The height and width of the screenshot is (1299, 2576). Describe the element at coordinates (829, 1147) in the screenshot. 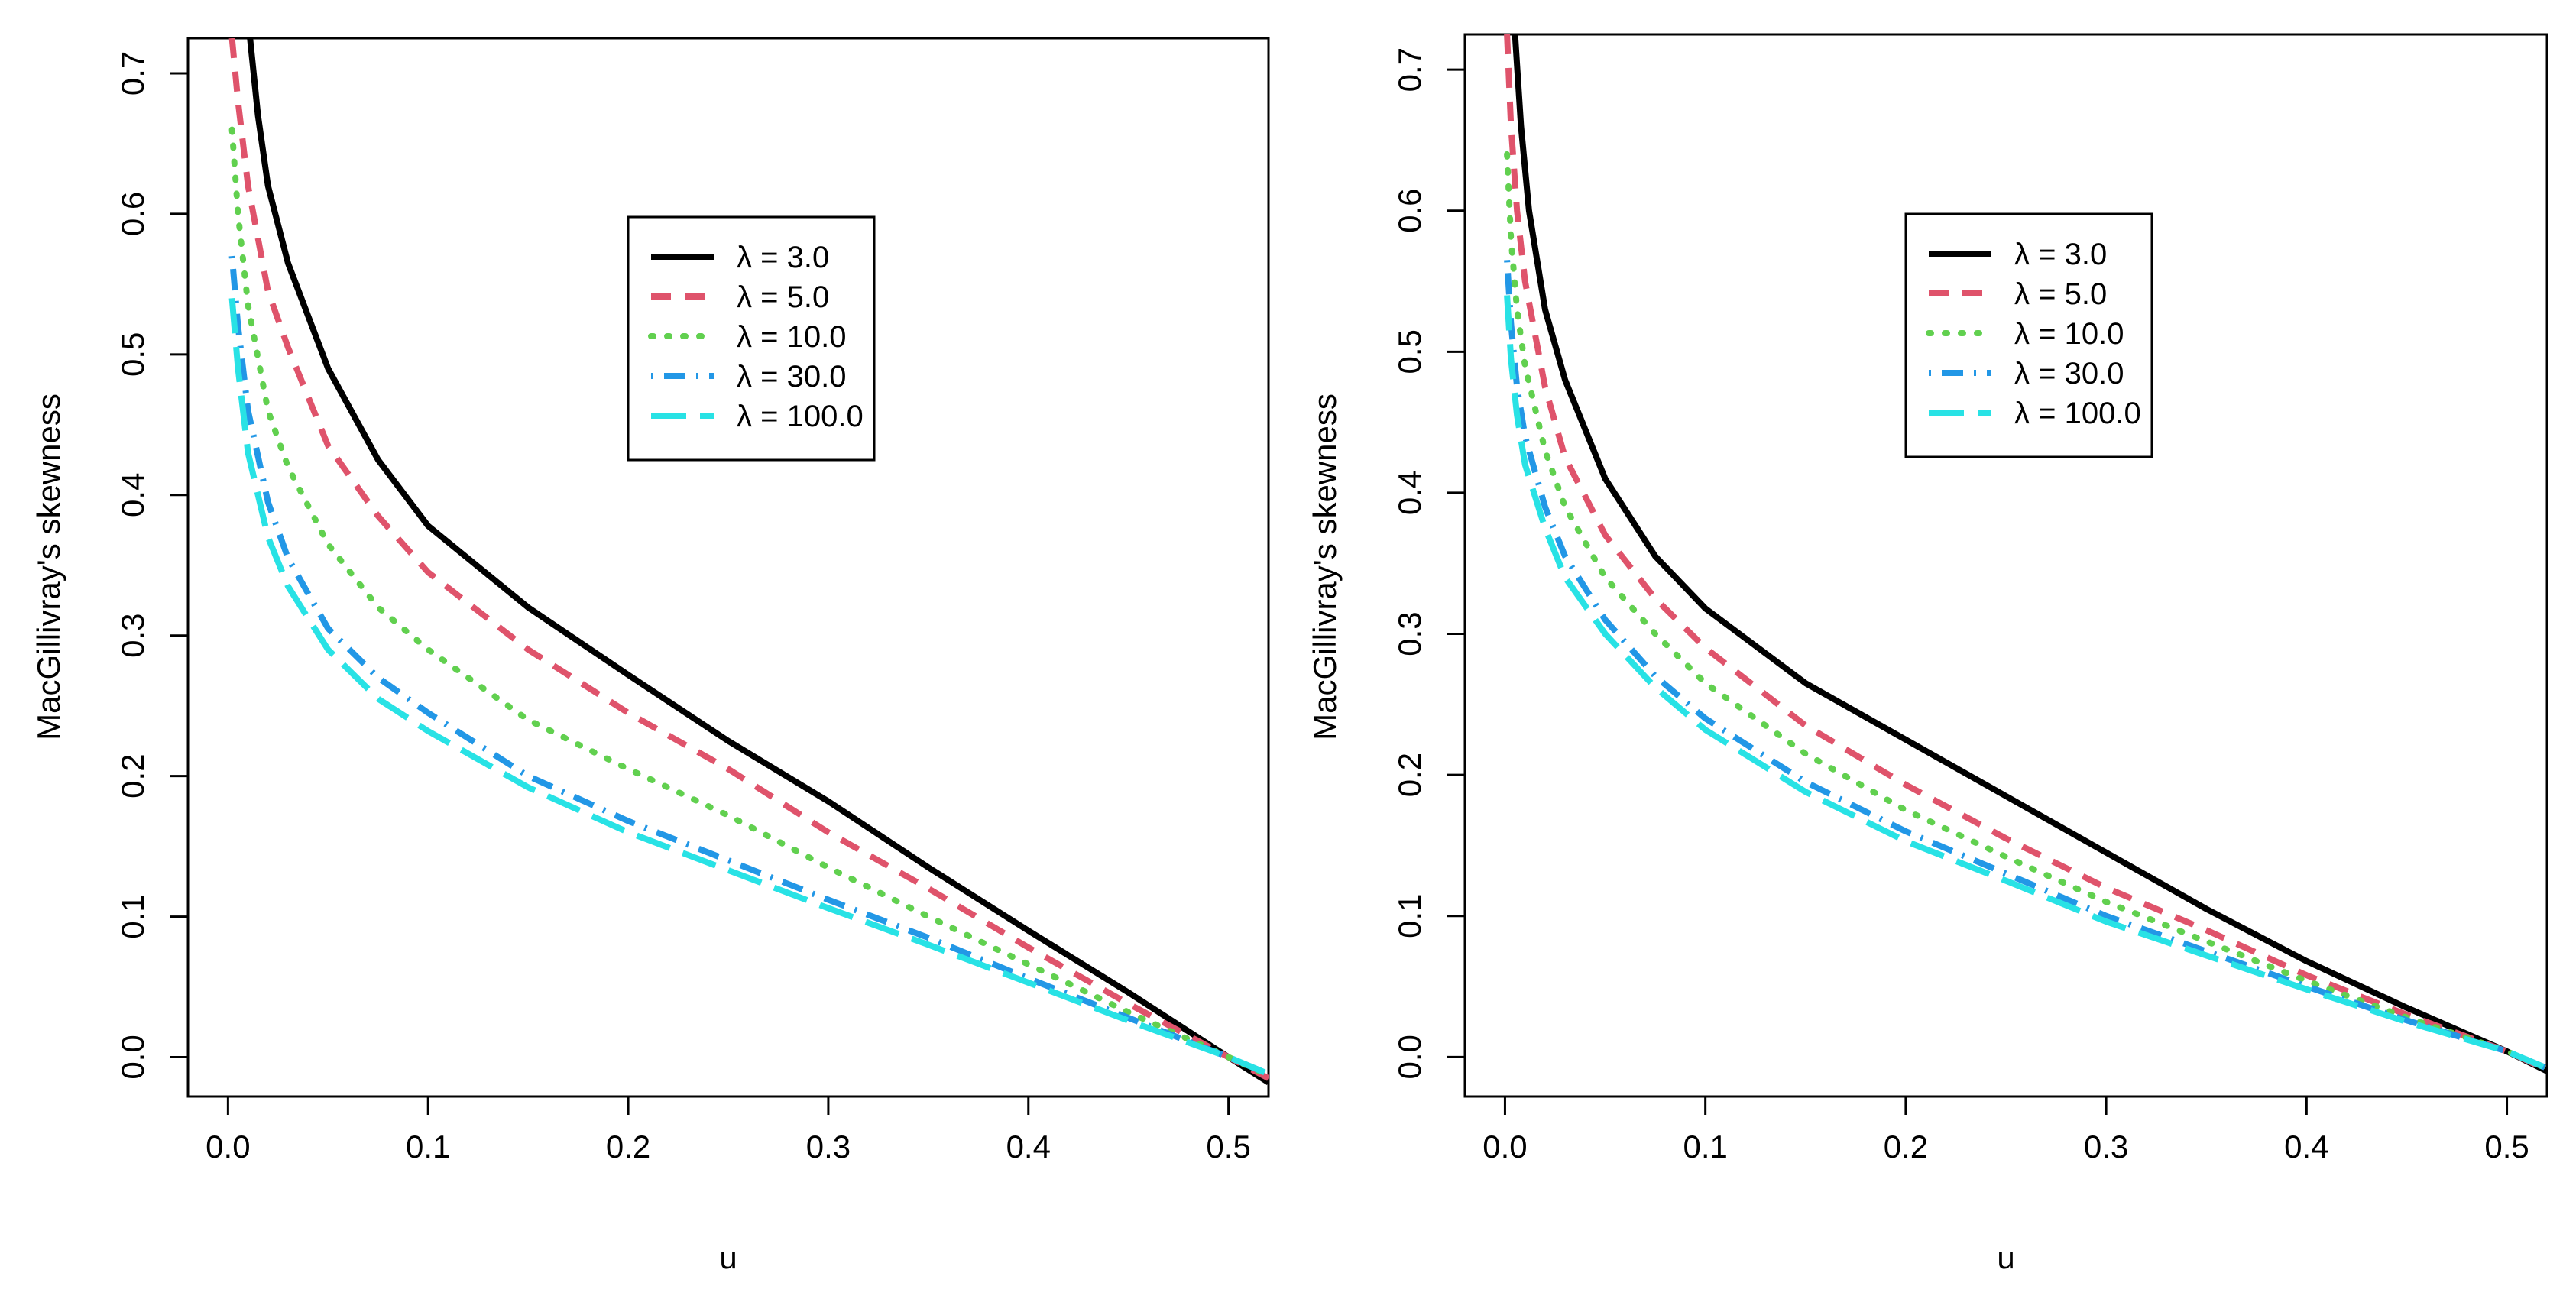

I see `left-x-tick-label: 0.3` at that location.